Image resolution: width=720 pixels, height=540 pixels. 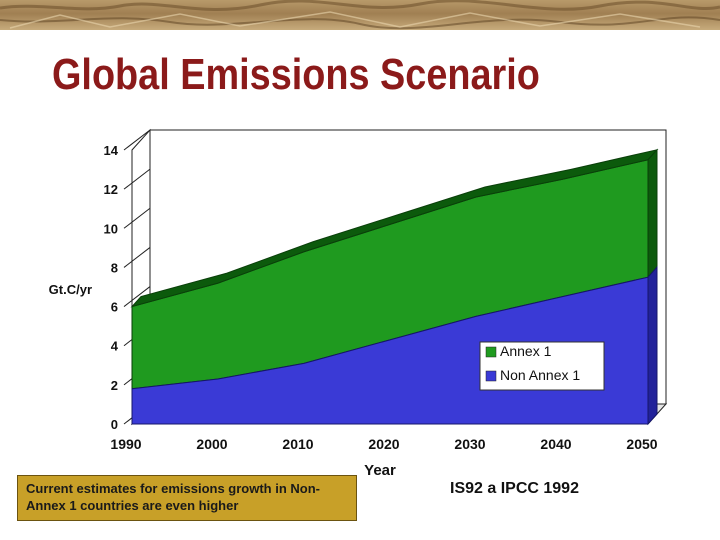 I want to click on x-tick-label: 2010, so click(x=297, y=444).